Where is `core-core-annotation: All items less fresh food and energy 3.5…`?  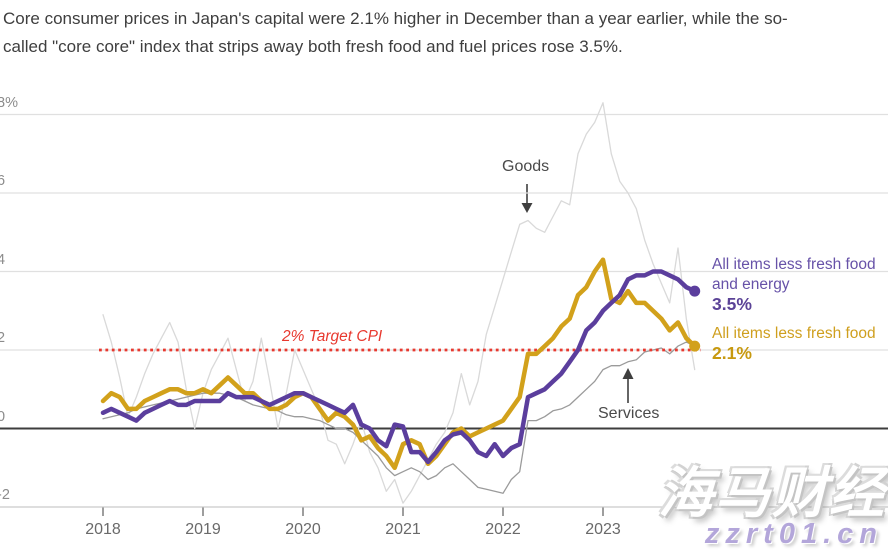 core-core-annotation: All items less fresh food and energy 3.5… is located at coordinates (794, 285).